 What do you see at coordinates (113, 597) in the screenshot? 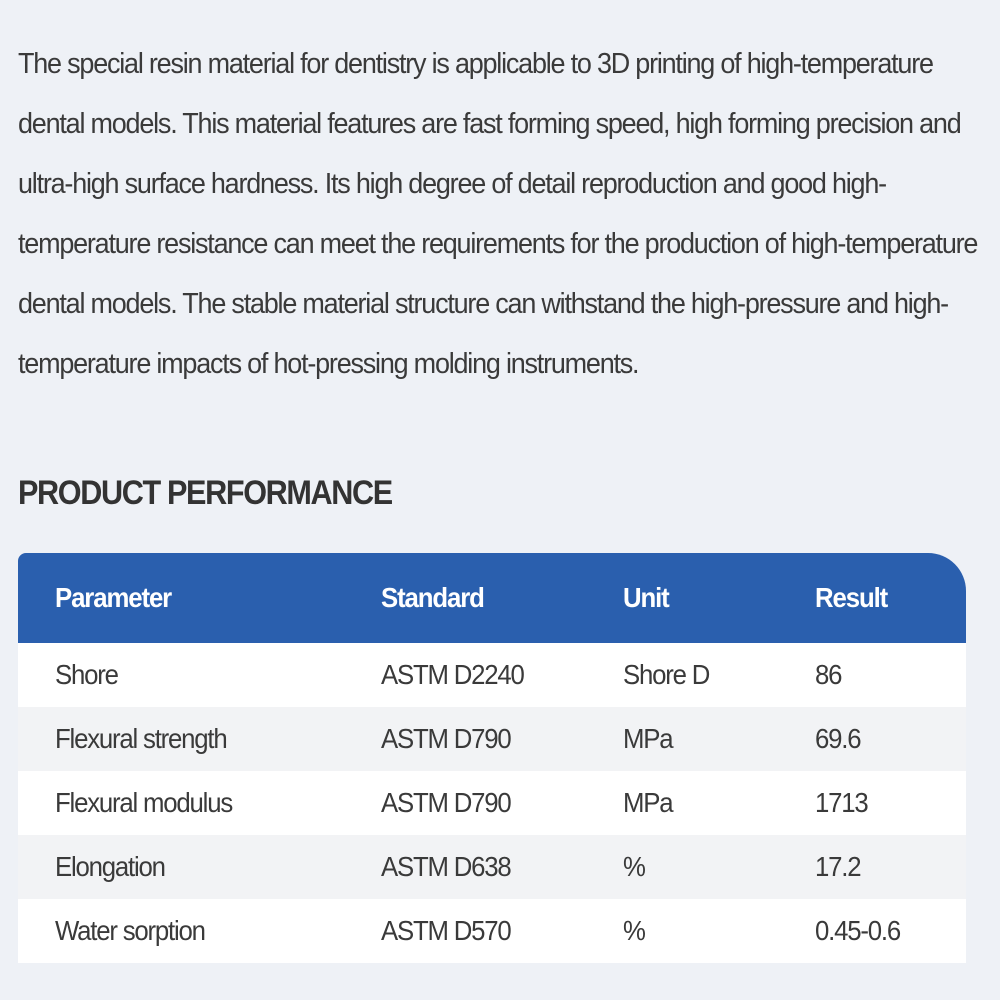
I see `column-header-parameter: Parameter` at bounding box center [113, 597].